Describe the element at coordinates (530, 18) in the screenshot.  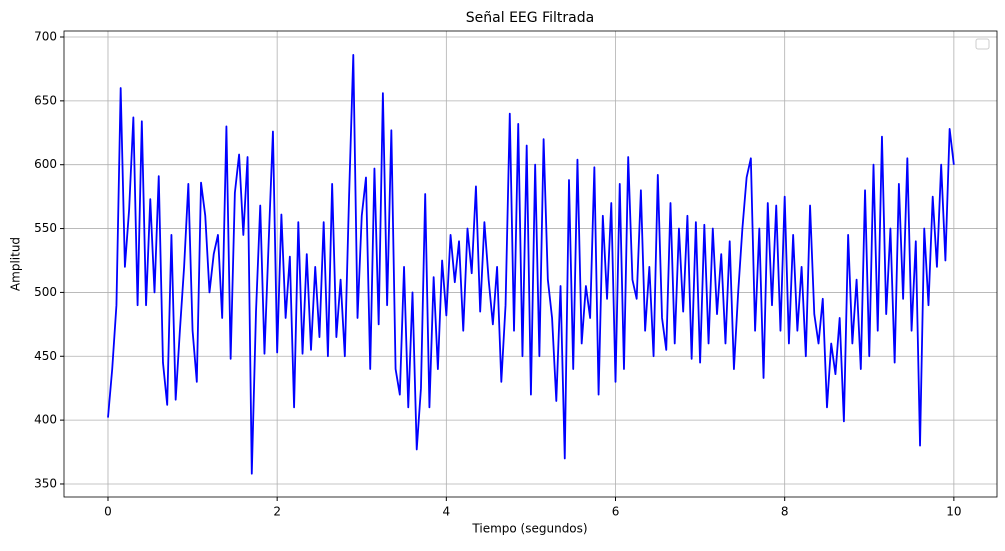
I see `chart-title: Señal EEG Filtrada` at that location.